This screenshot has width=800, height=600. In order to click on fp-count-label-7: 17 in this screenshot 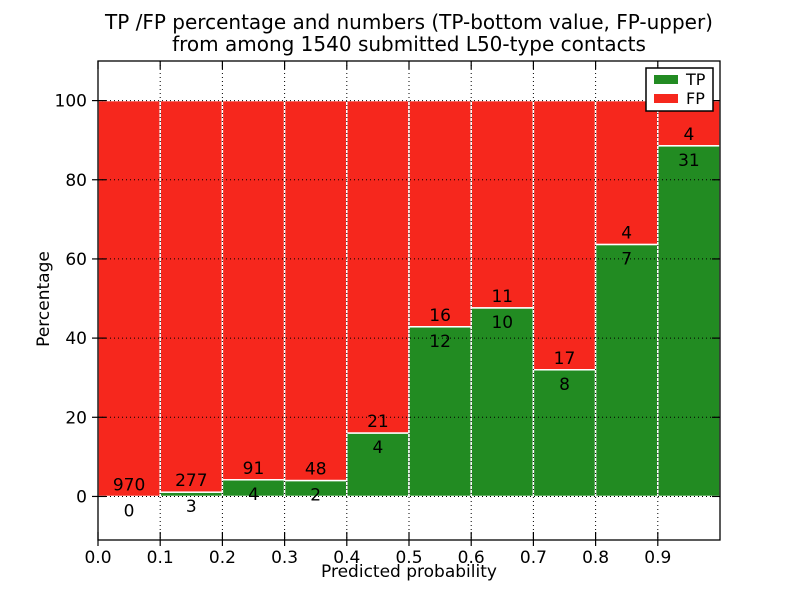, I will do `click(565, 359)`.